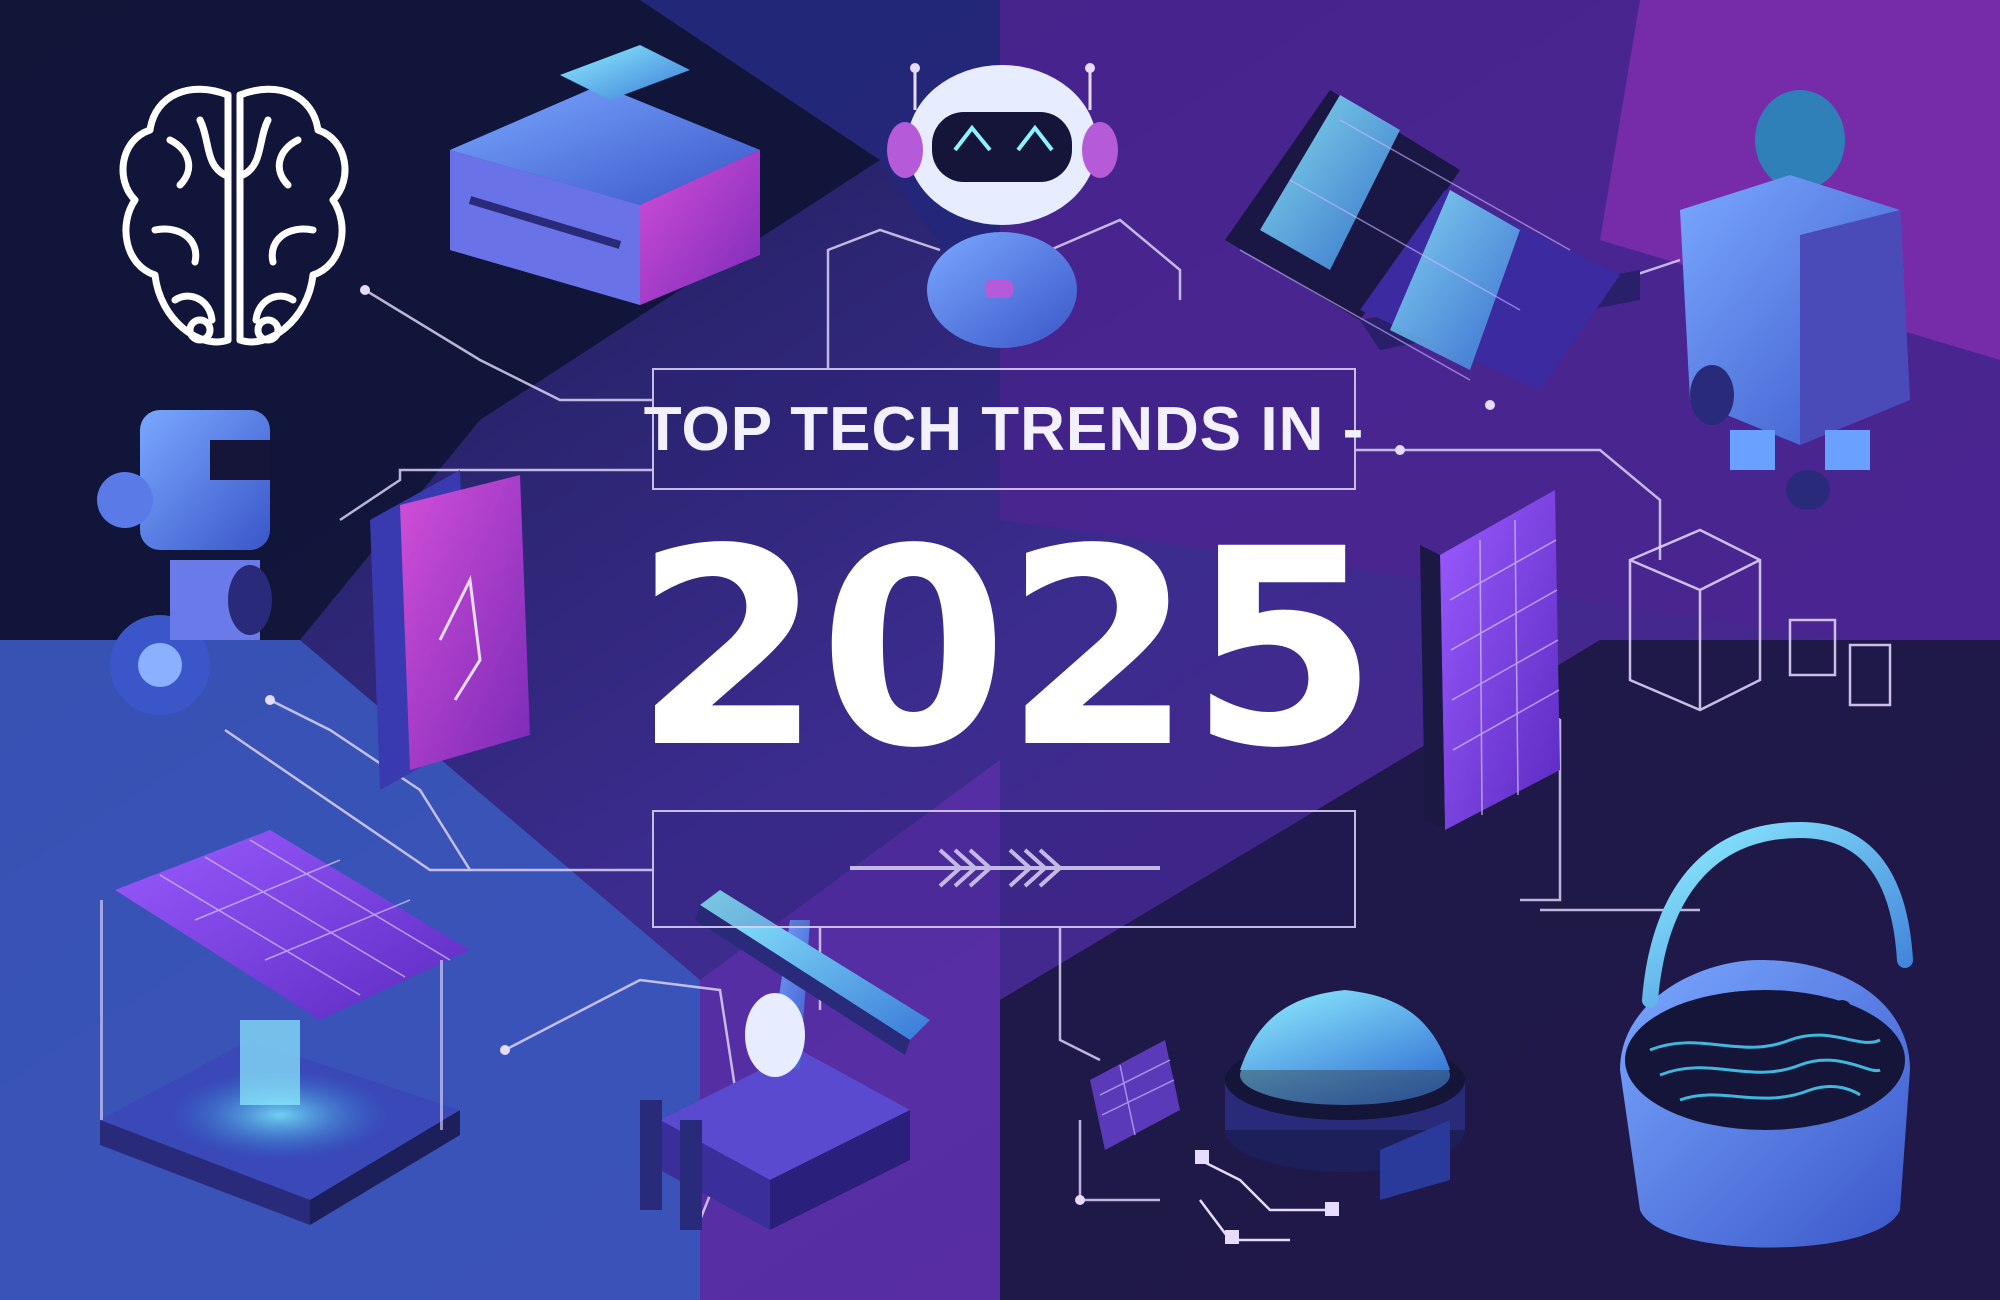 The width and height of the screenshot is (2000, 1300). Describe the element at coordinates (234, 215) in the screenshot. I see `brain-icon` at that location.